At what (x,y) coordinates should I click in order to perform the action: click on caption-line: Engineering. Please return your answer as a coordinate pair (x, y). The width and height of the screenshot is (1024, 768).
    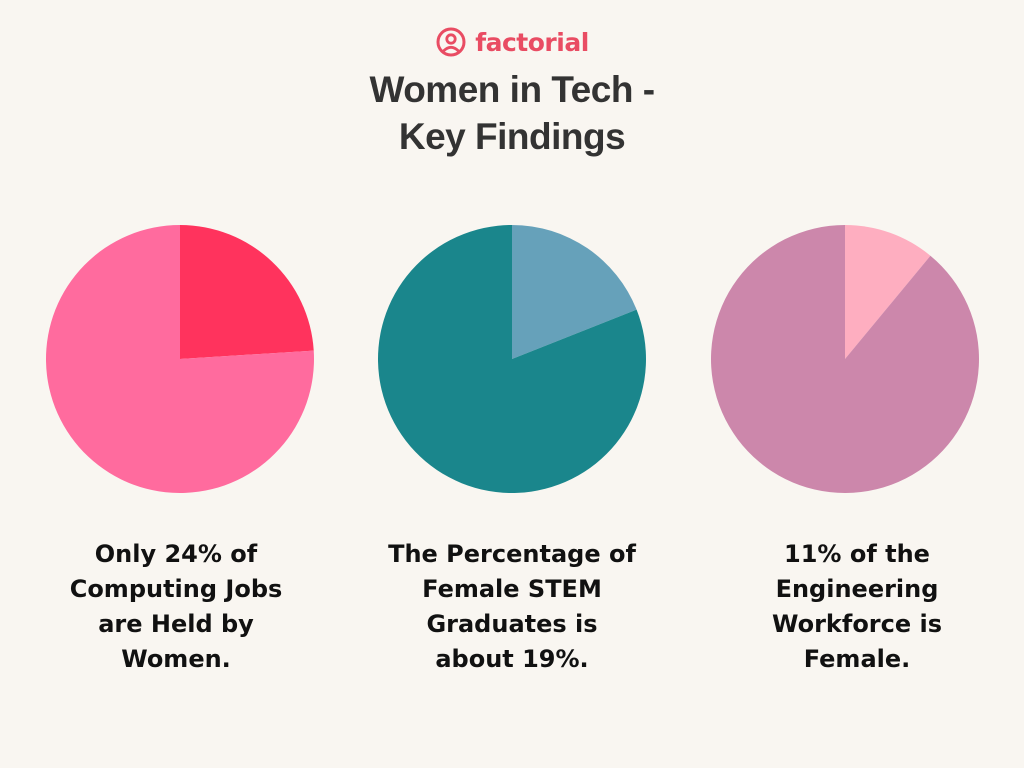
    Looking at the image, I should click on (857, 589).